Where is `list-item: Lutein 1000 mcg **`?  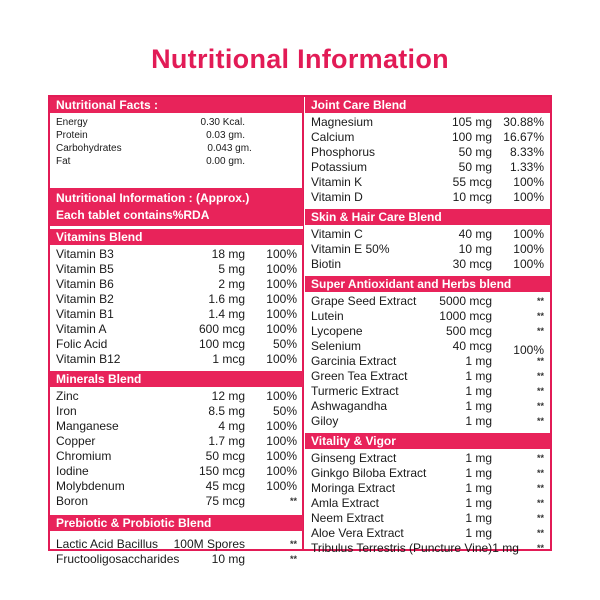
list-item: Lutein 1000 mcg ** is located at coordinates (427, 316).